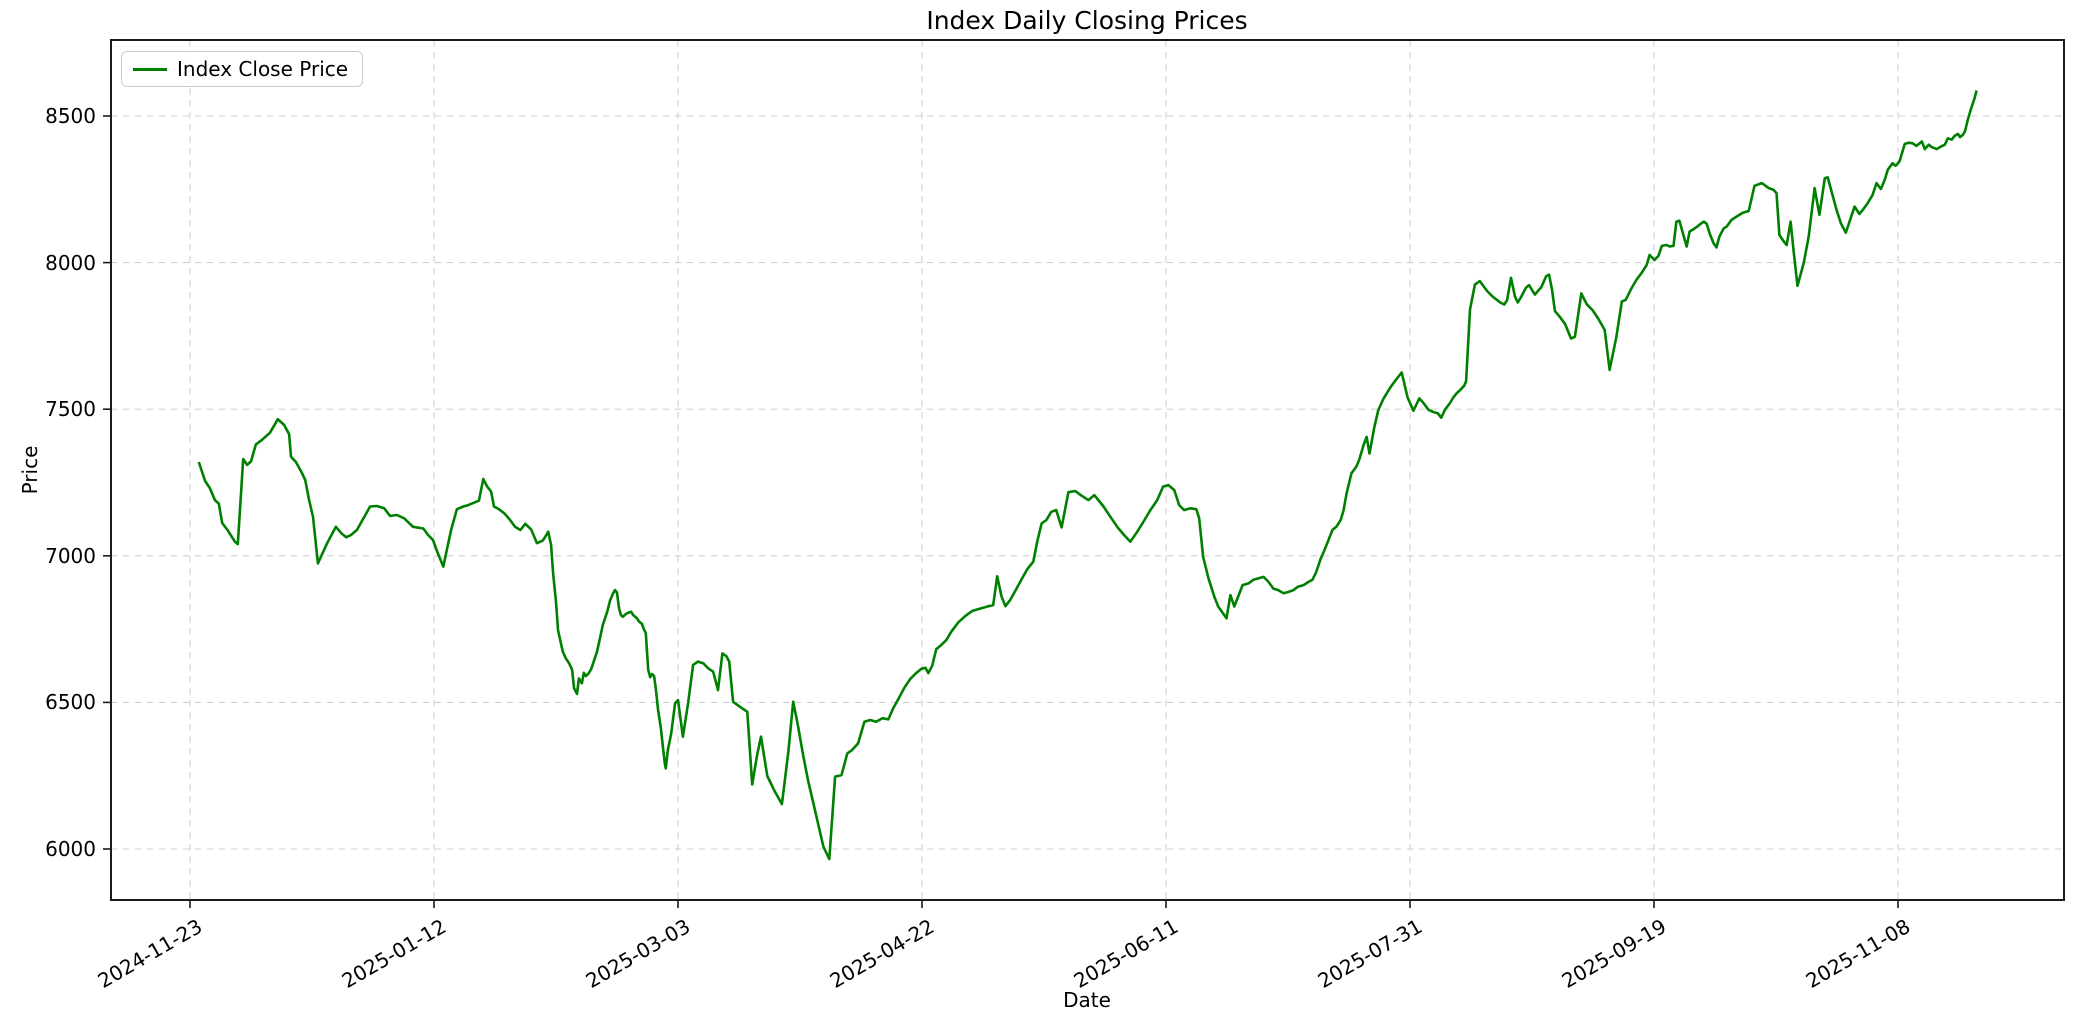 The width and height of the screenshot is (2084, 1035). I want to click on y-tick-label: 8000, so click(70, 262).